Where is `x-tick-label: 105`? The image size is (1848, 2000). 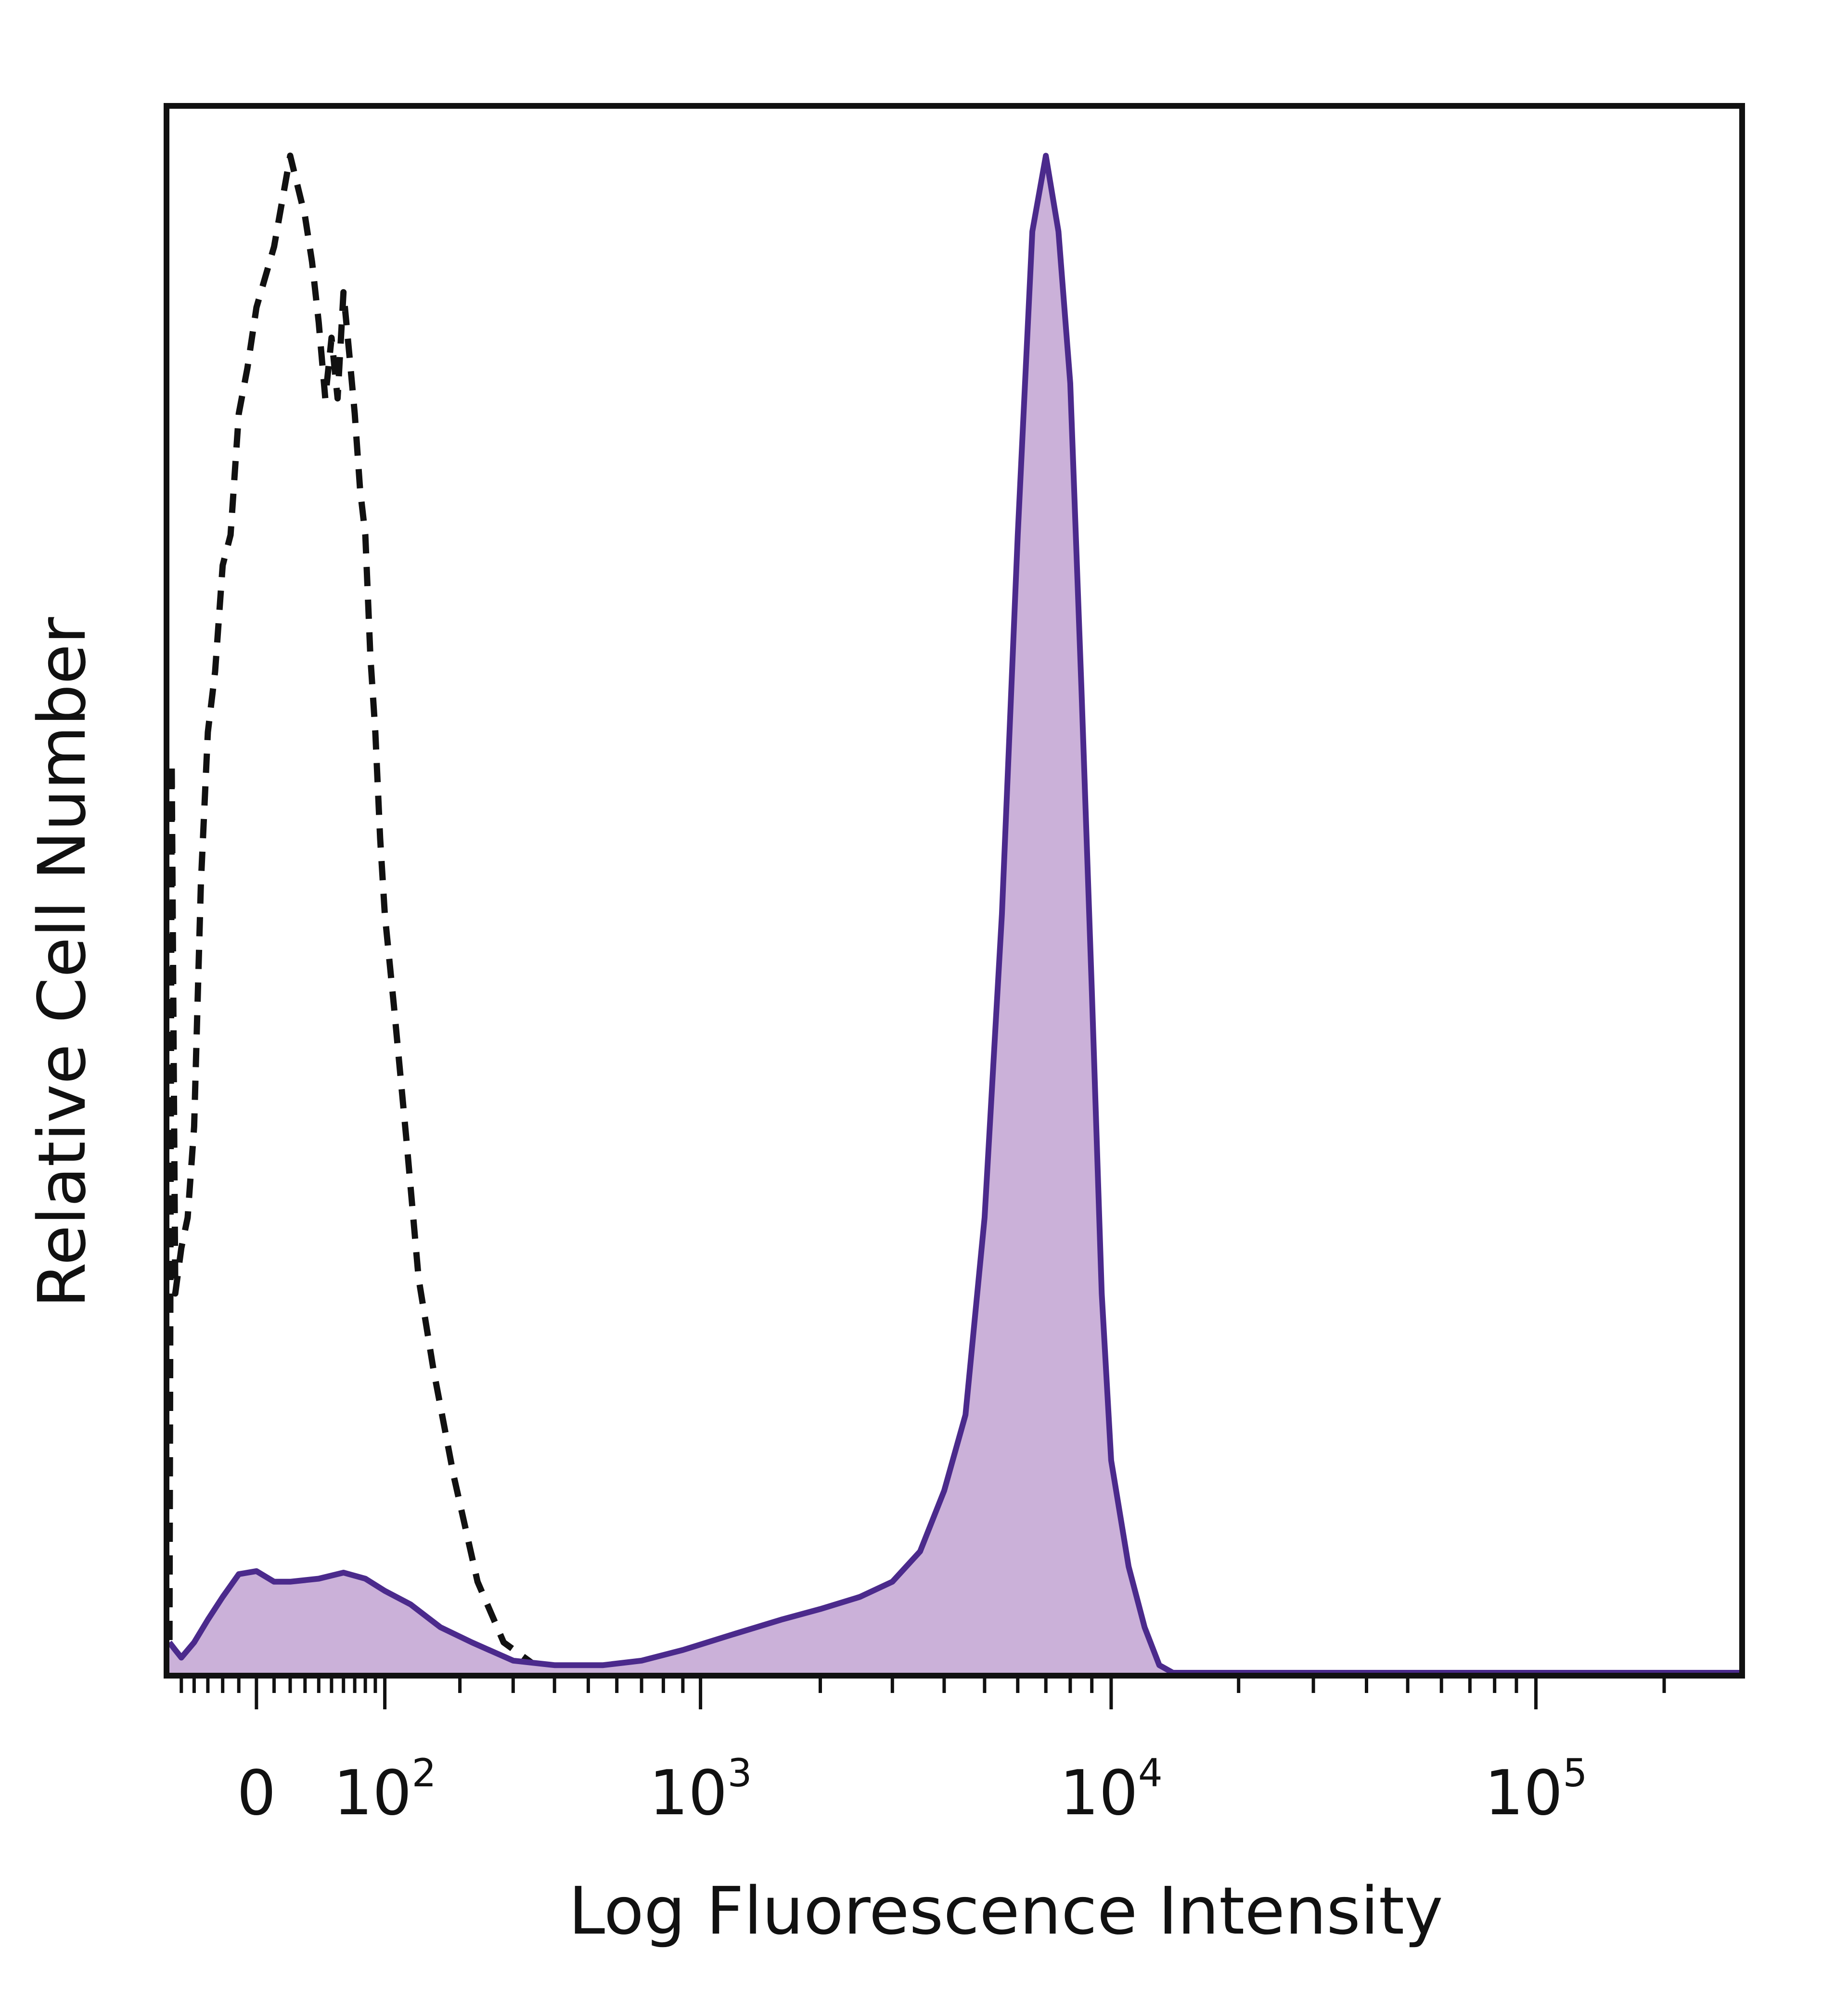 x-tick-label: 105 is located at coordinates (1536, 1790).